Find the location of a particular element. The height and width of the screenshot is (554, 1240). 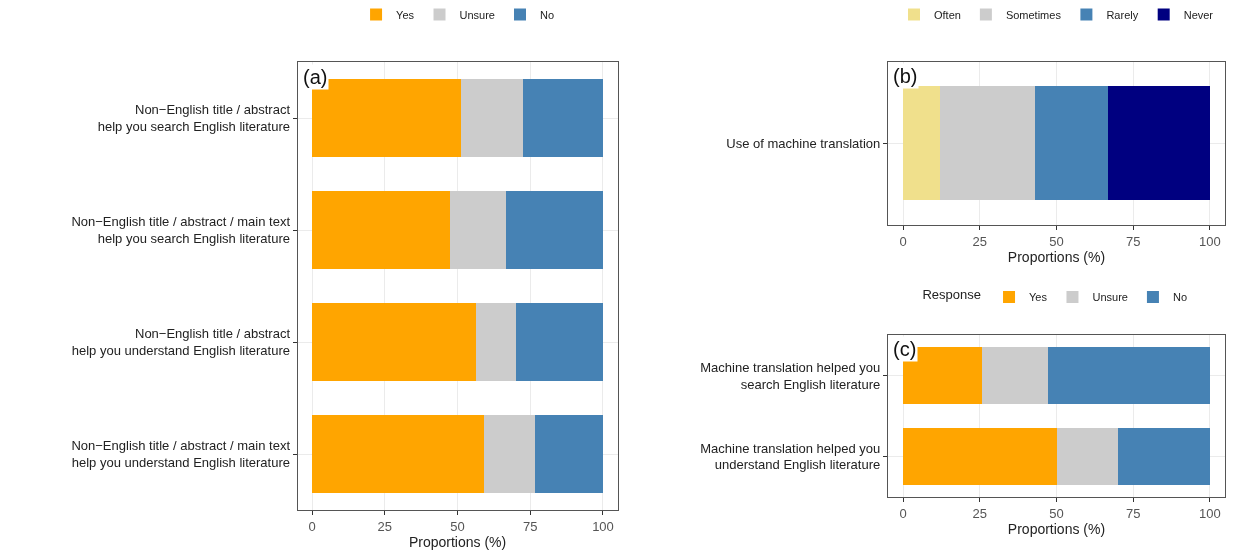

y-tick-label: Non−English title / abstract / main text help you understand English literature is located at coordinates (181, 454).